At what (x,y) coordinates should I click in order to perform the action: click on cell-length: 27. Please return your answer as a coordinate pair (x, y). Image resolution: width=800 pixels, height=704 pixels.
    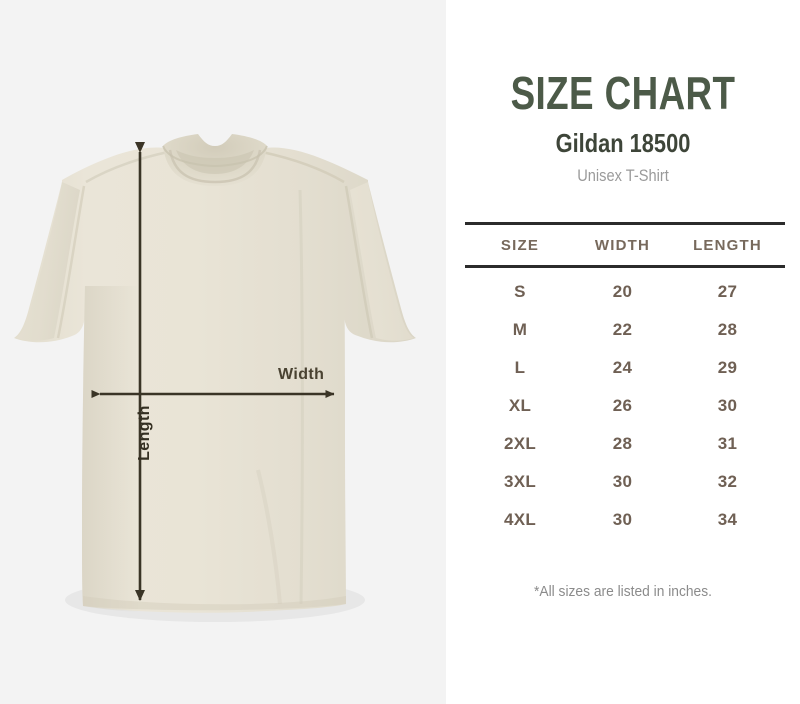
    Looking at the image, I should click on (727, 291).